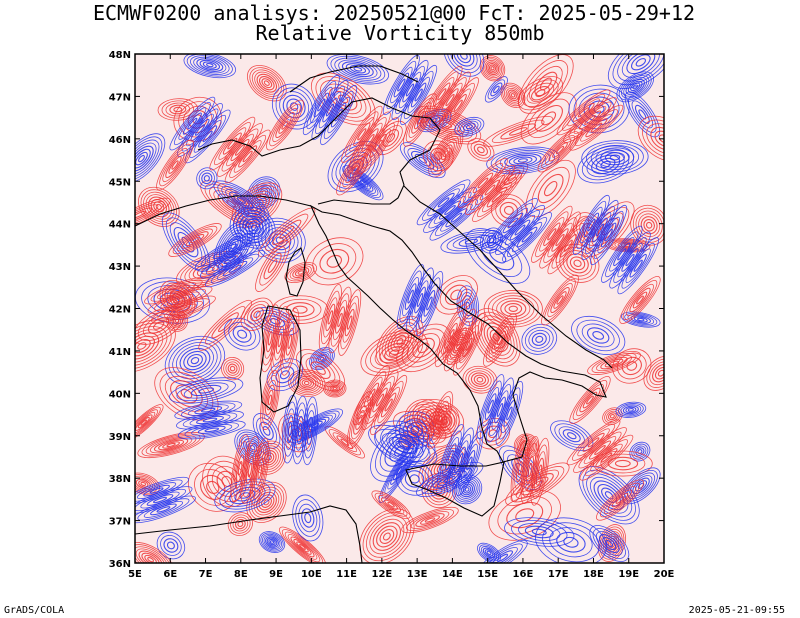 The image size is (800, 618). I want to click on y-tick-label: 39N, so click(120, 437).